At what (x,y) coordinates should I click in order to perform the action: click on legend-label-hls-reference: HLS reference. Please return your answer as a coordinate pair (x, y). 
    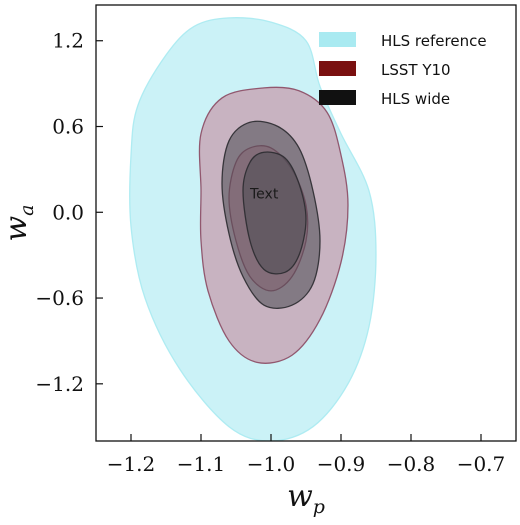
    Looking at the image, I should click on (434, 41).